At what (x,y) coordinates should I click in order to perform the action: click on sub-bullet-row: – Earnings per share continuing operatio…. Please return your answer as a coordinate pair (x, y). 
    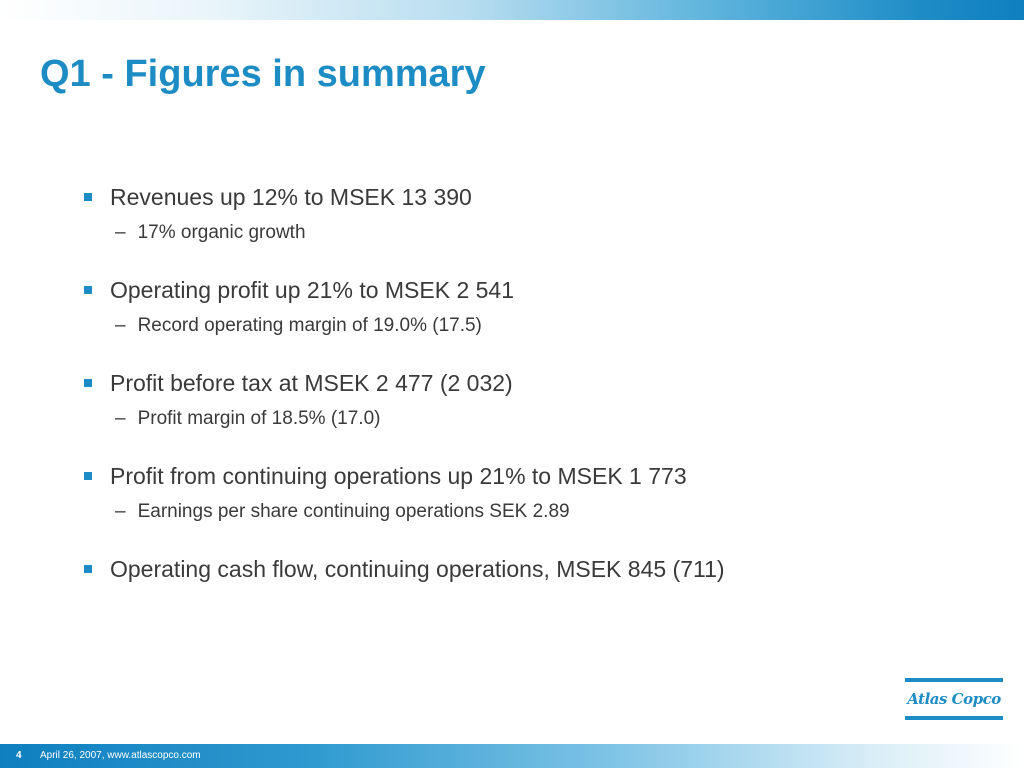
    Looking at the image, I should click on (549, 512).